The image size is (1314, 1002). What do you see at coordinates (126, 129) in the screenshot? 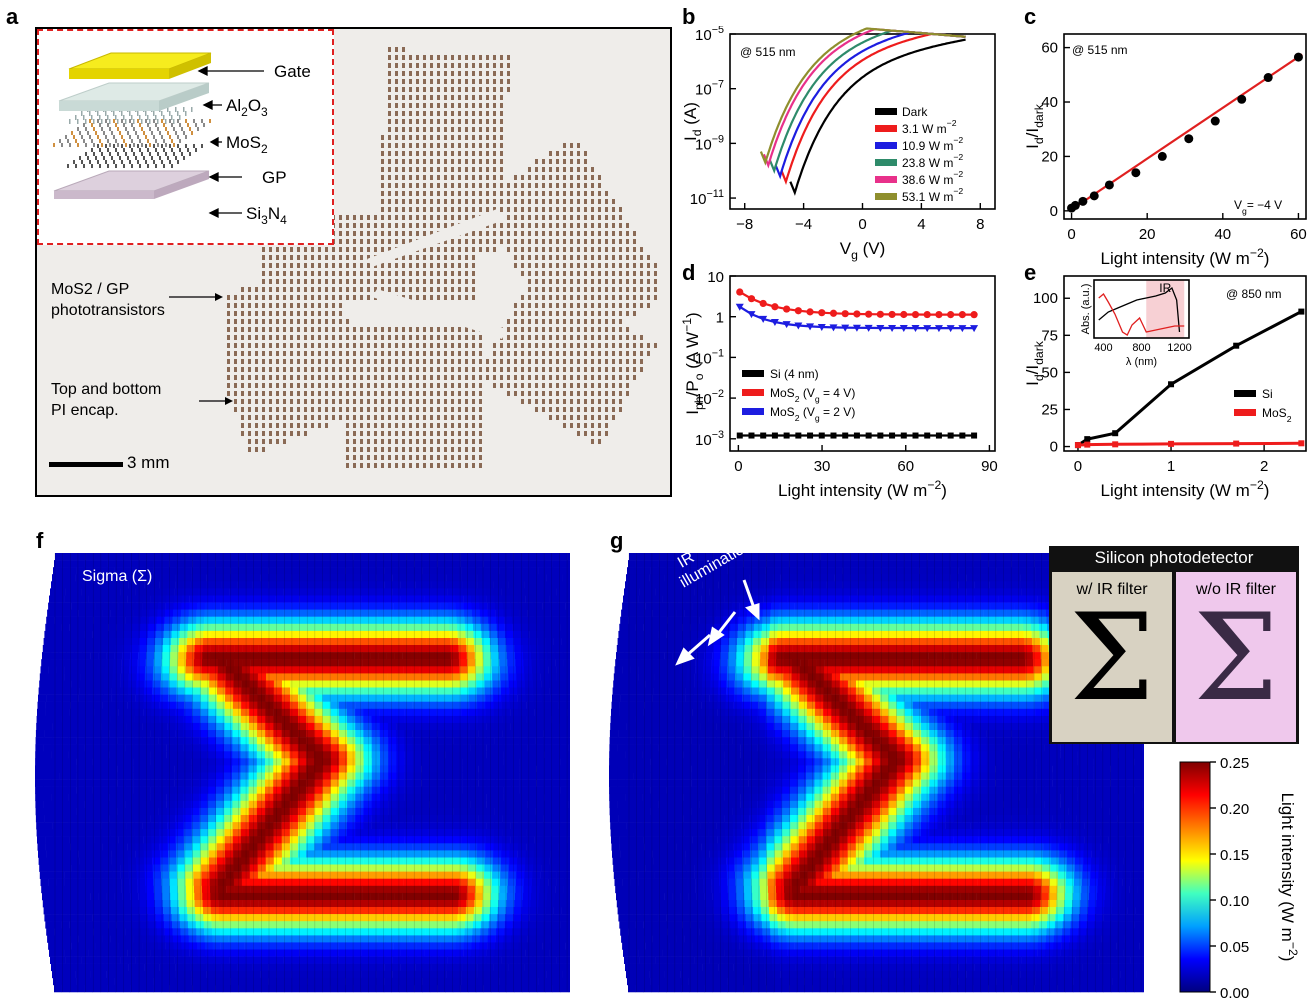
I see `mos2-pixel` at bounding box center [126, 129].